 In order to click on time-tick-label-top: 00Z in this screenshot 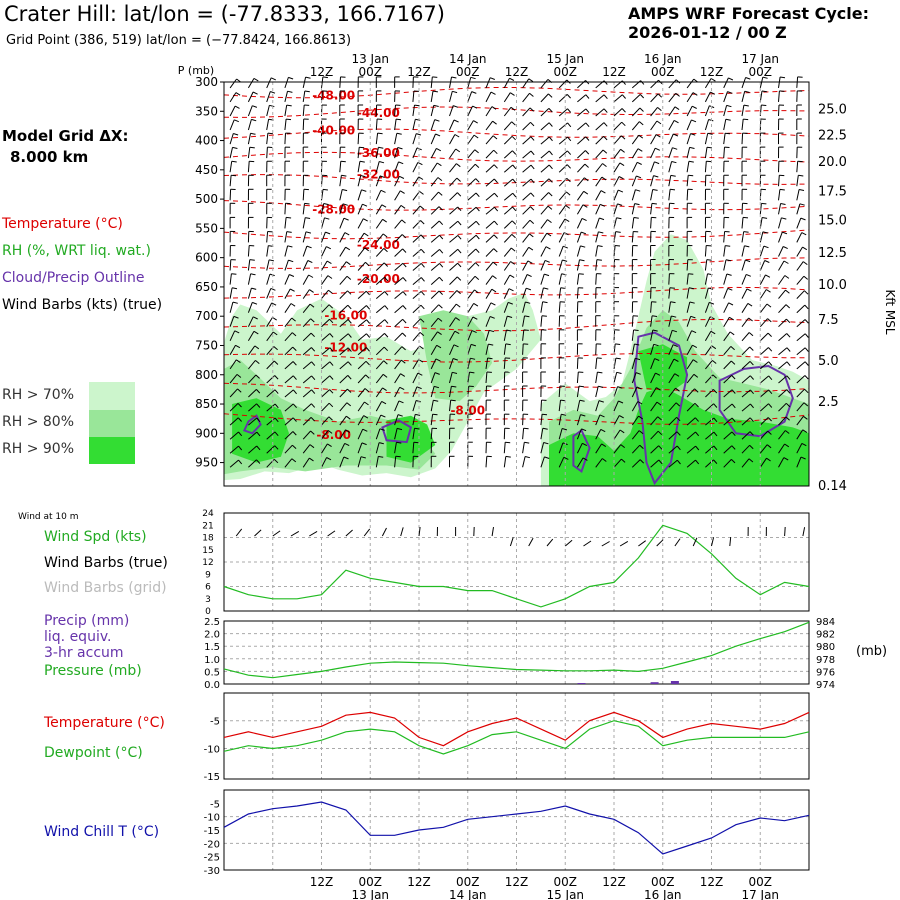, I will do `click(371, 72)`.